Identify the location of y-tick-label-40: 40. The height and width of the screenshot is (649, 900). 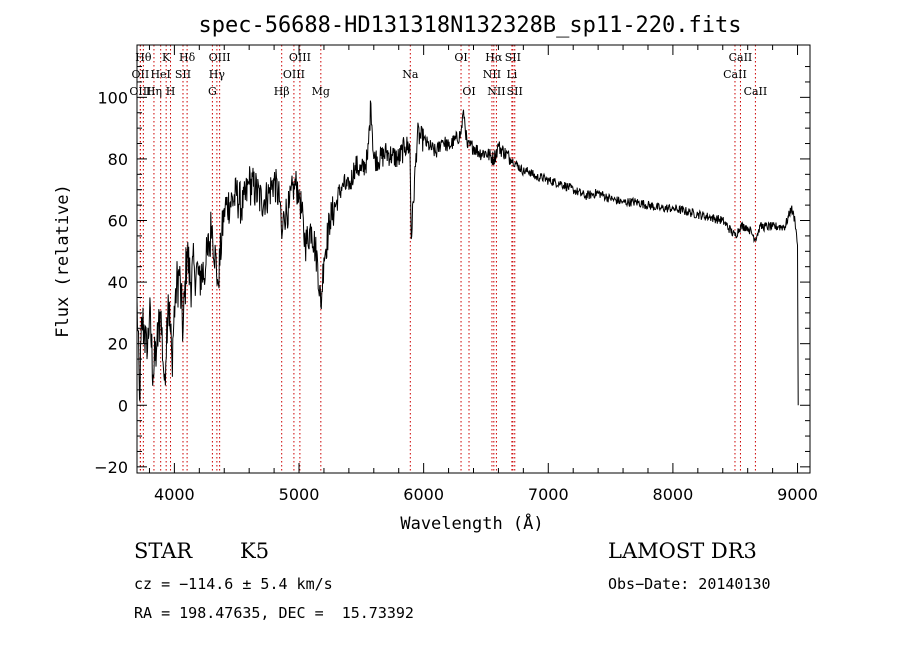
(118, 282).